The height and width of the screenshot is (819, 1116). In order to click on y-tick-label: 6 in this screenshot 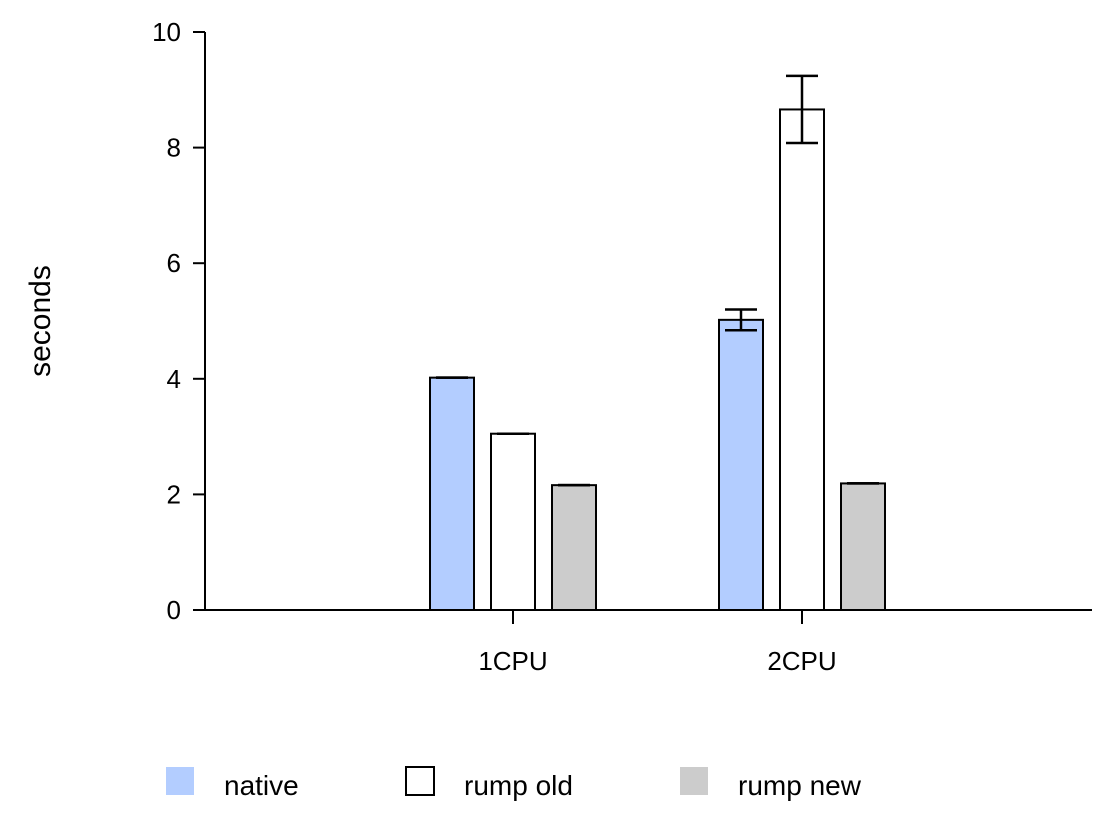, I will do `click(174, 263)`.